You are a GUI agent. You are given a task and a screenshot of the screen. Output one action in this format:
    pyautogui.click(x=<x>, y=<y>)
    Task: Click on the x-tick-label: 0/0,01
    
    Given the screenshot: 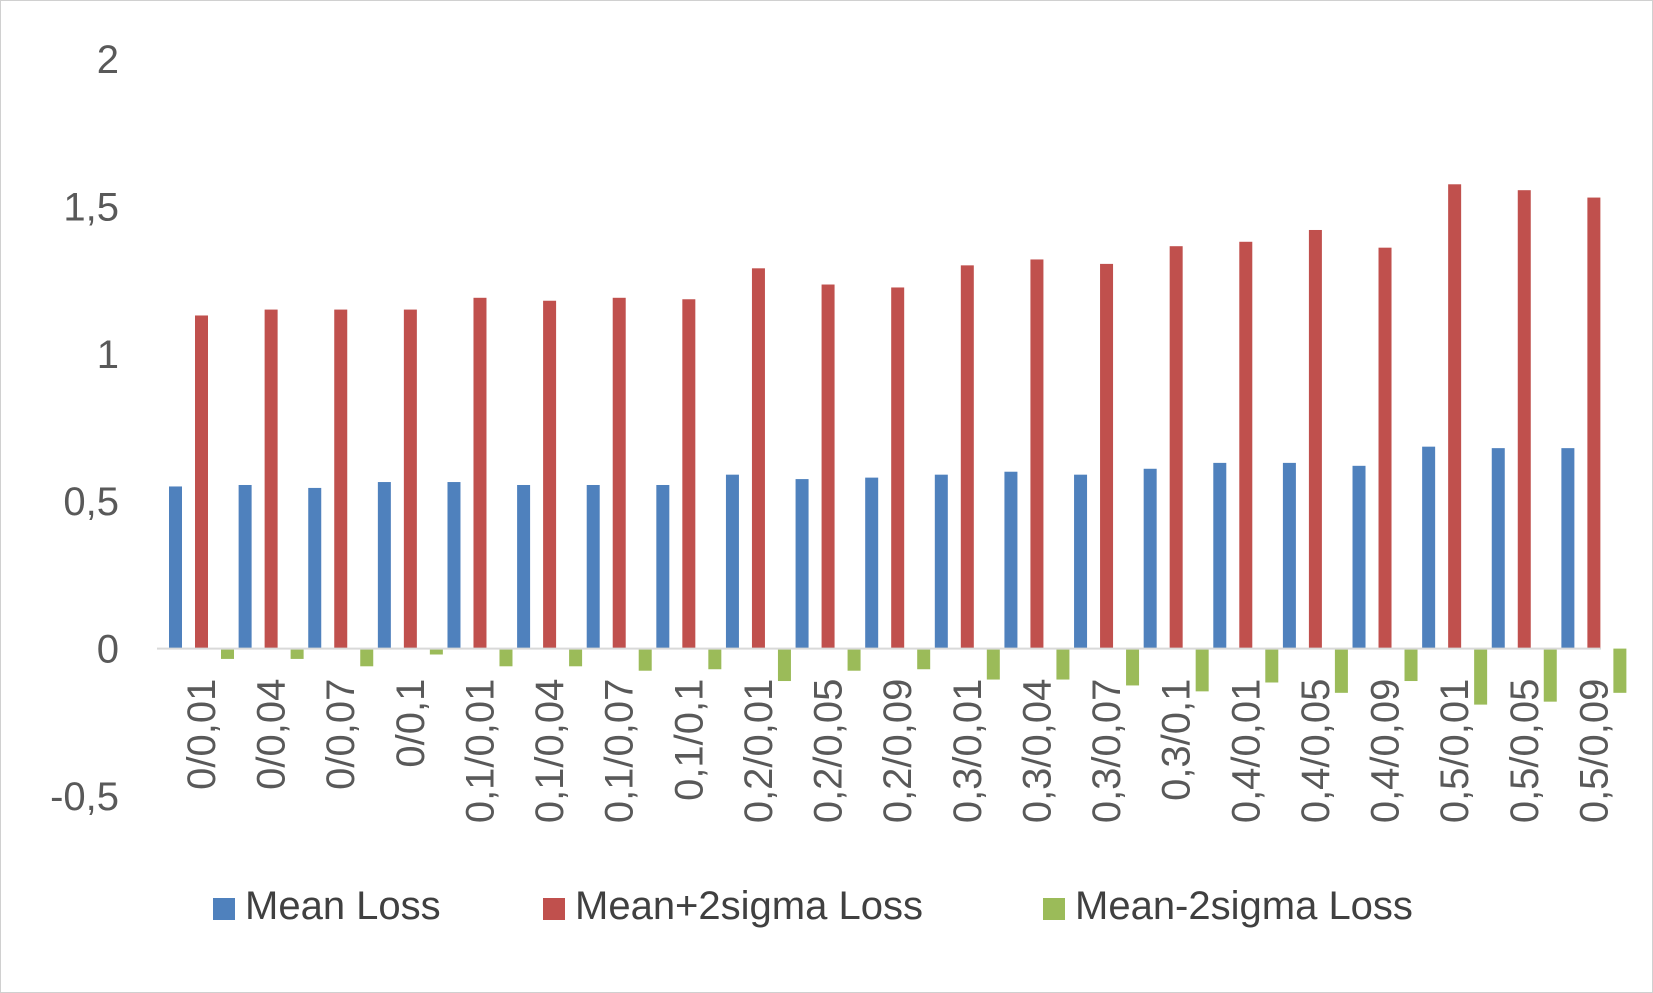 What is the action you would take?
    pyautogui.click(x=202, y=734)
    